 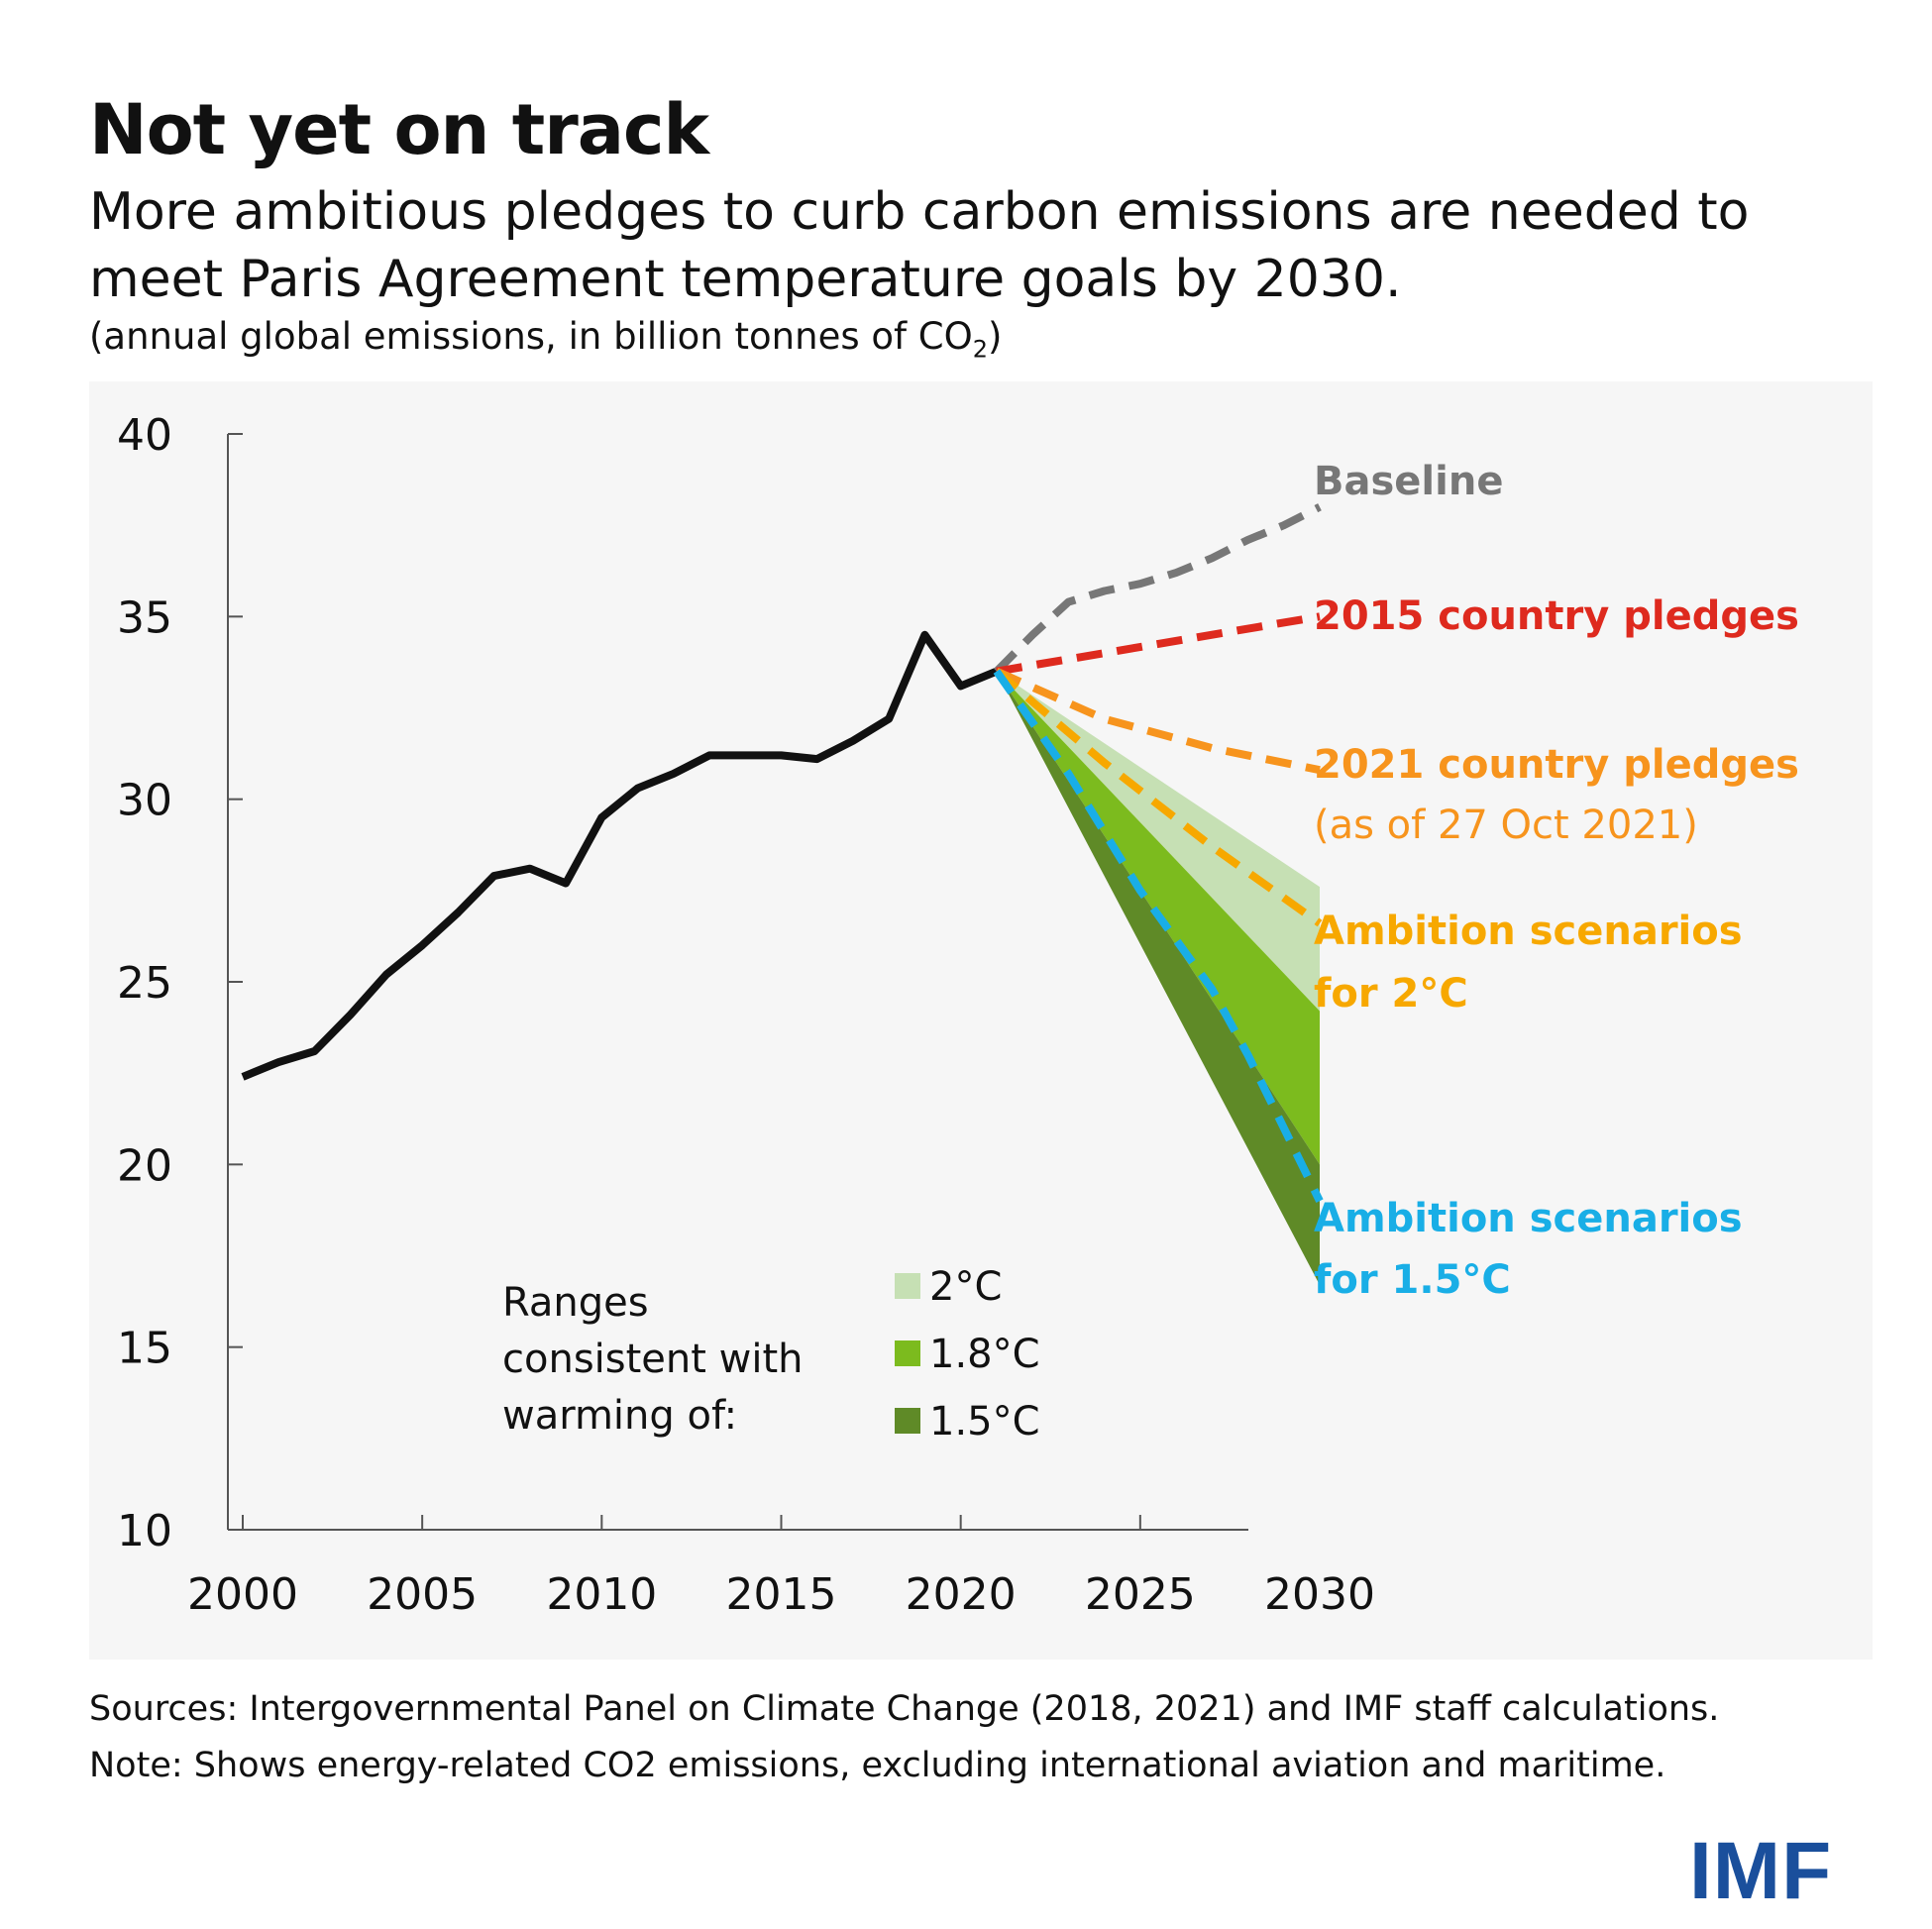 I want to click on annotation-baseline: Baseline, so click(x=1408, y=481).